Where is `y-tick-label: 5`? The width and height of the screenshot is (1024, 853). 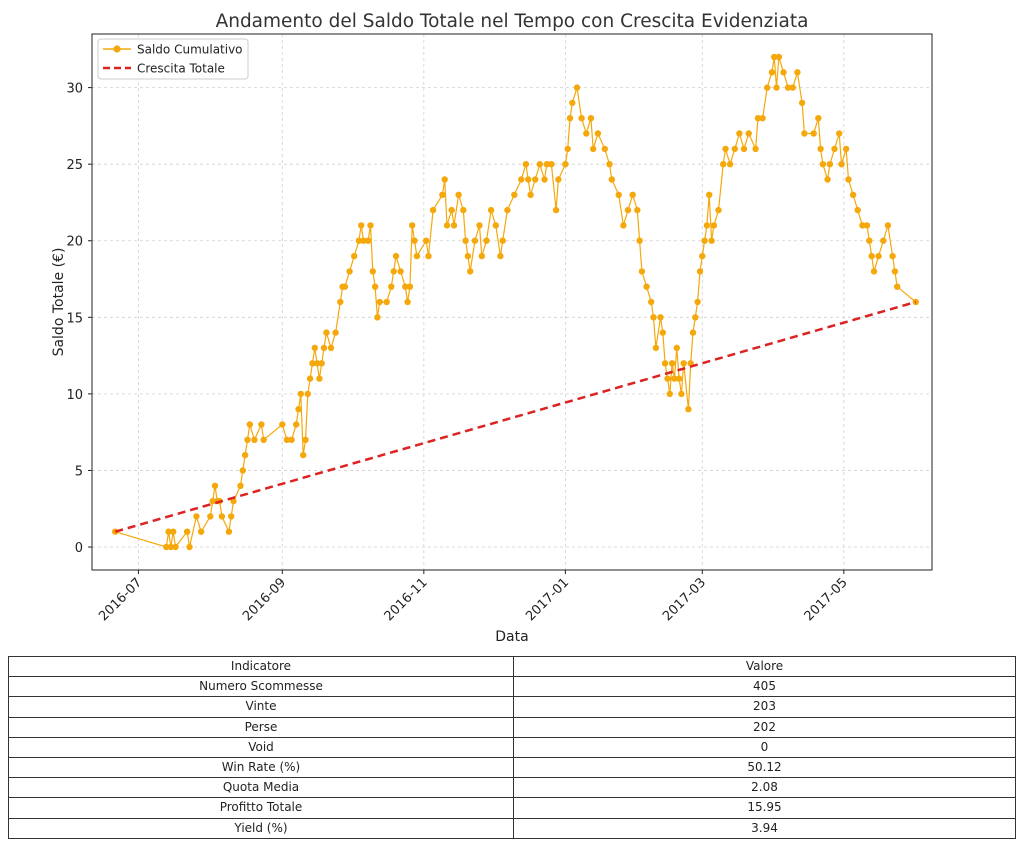
y-tick-label: 5 is located at coordinates (79, 471).